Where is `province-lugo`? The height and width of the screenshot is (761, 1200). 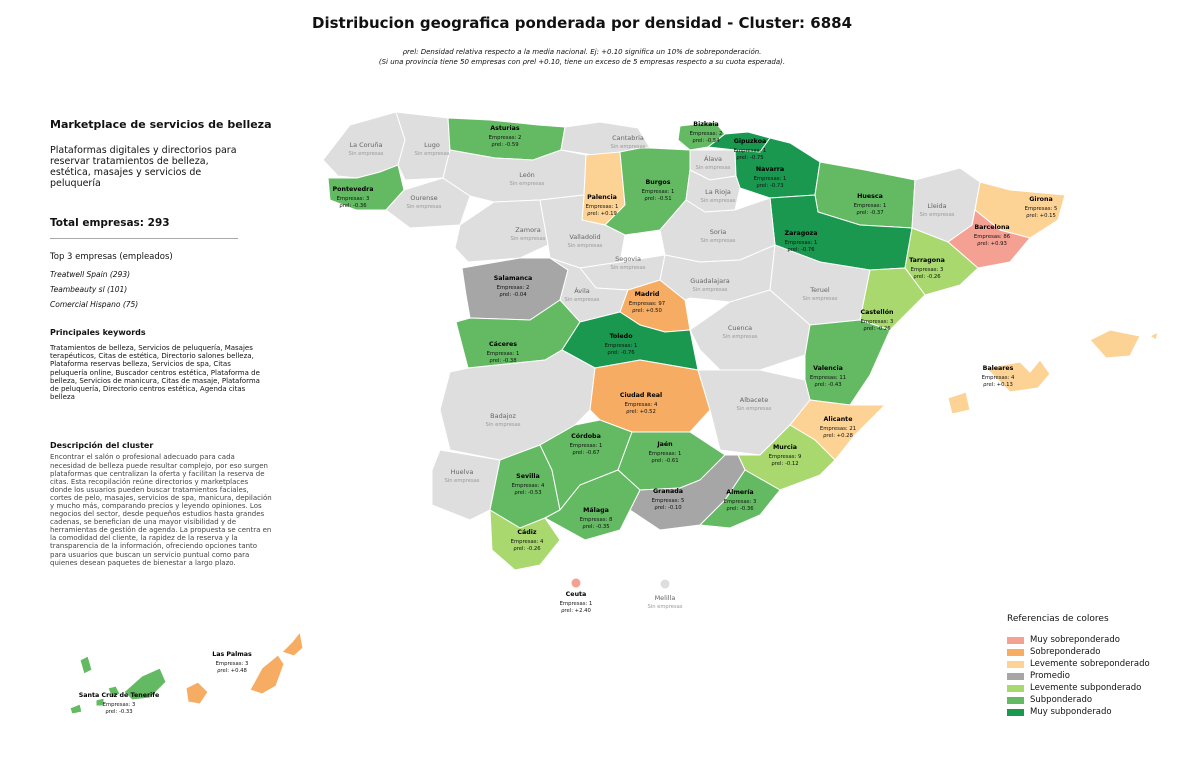 province-lugo is located at coordinates (423, 146).